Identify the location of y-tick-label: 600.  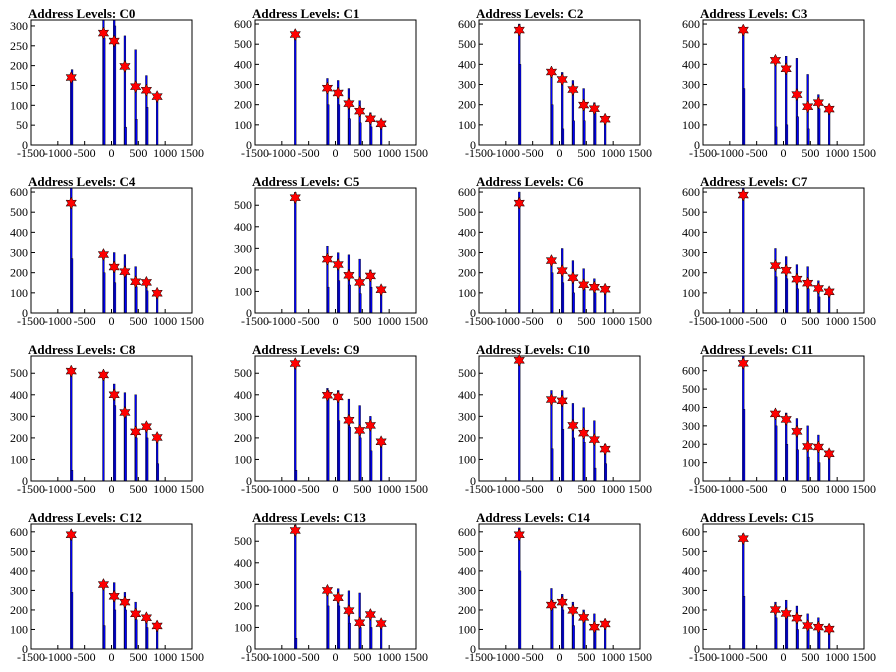
(467, 24).